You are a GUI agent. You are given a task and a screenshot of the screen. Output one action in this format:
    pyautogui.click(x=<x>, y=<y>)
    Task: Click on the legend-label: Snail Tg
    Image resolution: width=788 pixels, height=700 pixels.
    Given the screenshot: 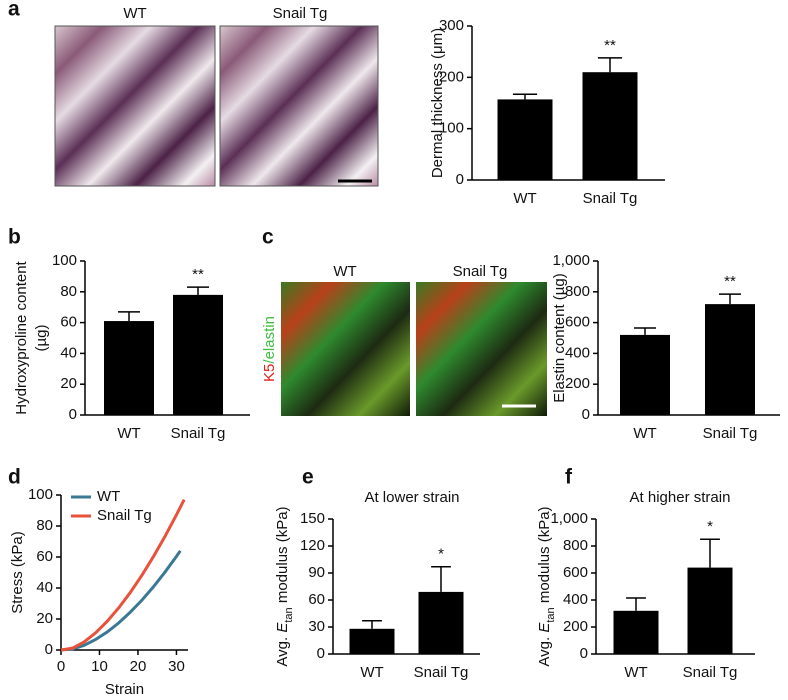 What is the action you would take?
    pyautogui.click(x=124, y=515)
    